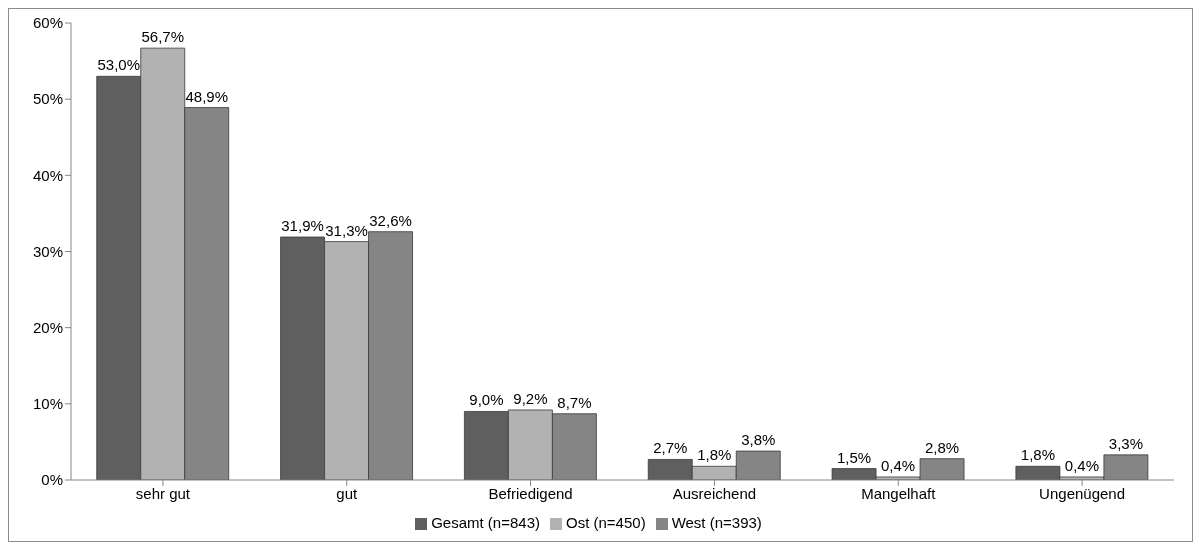 This screenshot has width=1203, height=552. What do you see at coordinates (714, 493) in the screenshot?
I see `x-tick-label: Ausreichend` at bounding box center [714, 493].